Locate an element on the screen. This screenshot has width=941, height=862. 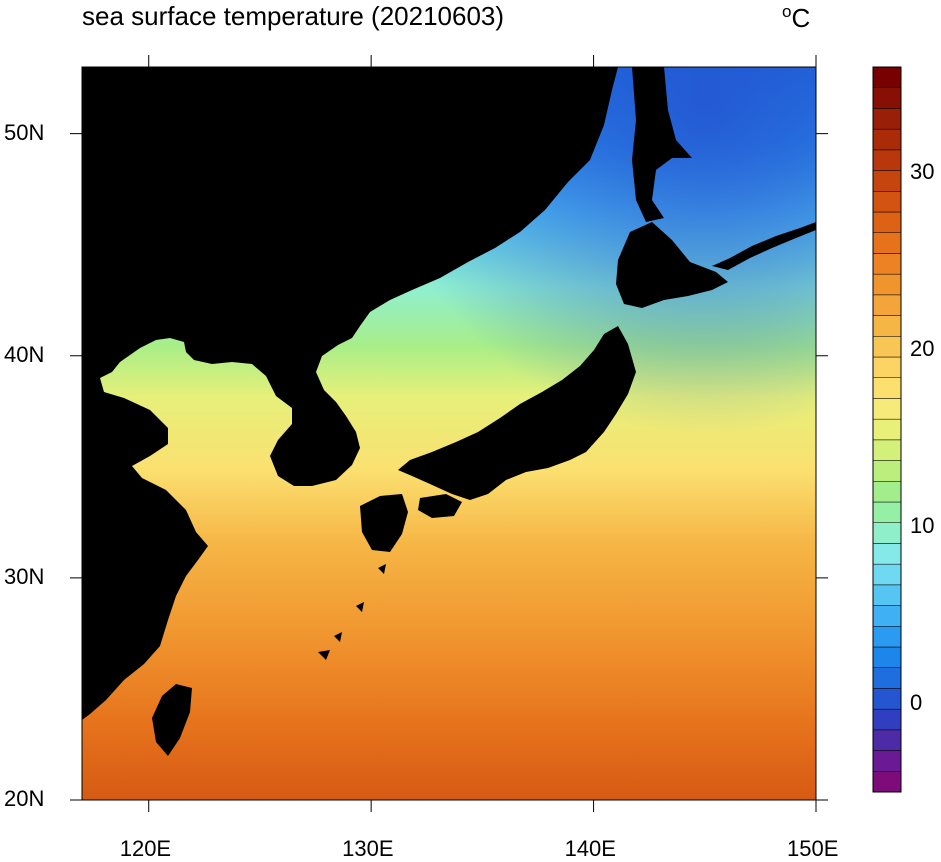
colorbar is located at coordinates (887, 429).